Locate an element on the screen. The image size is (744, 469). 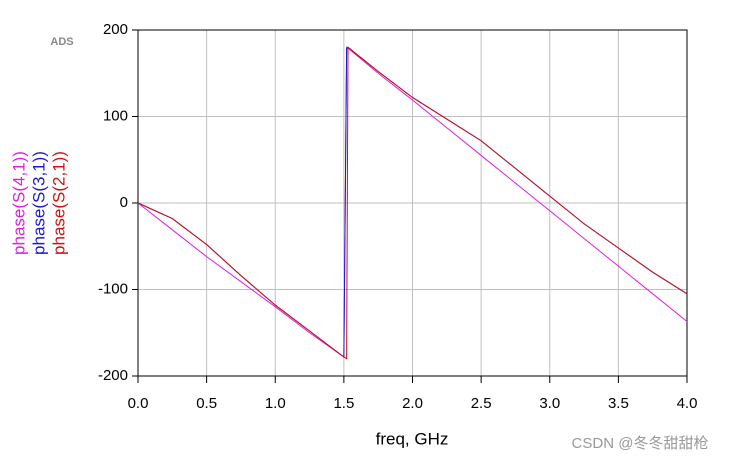
watermark: CSDN @冬冬甜甜枪 is located at coordinates (640, 443).